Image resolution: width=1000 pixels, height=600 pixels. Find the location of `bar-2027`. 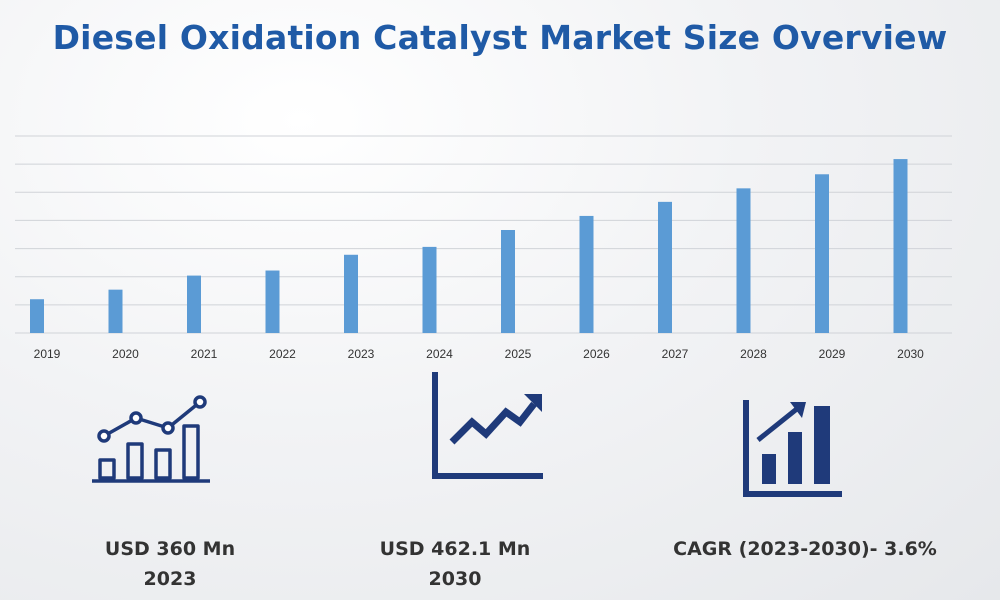

bar-2027 is located at coordinates (665, 267).